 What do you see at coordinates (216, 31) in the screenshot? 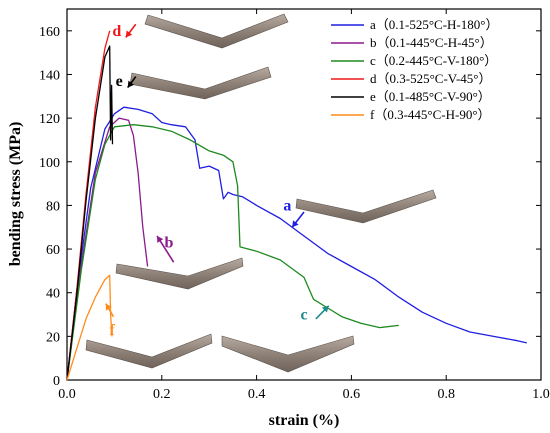
I see `specimen-photo-d` at bounding box center [216, 31].